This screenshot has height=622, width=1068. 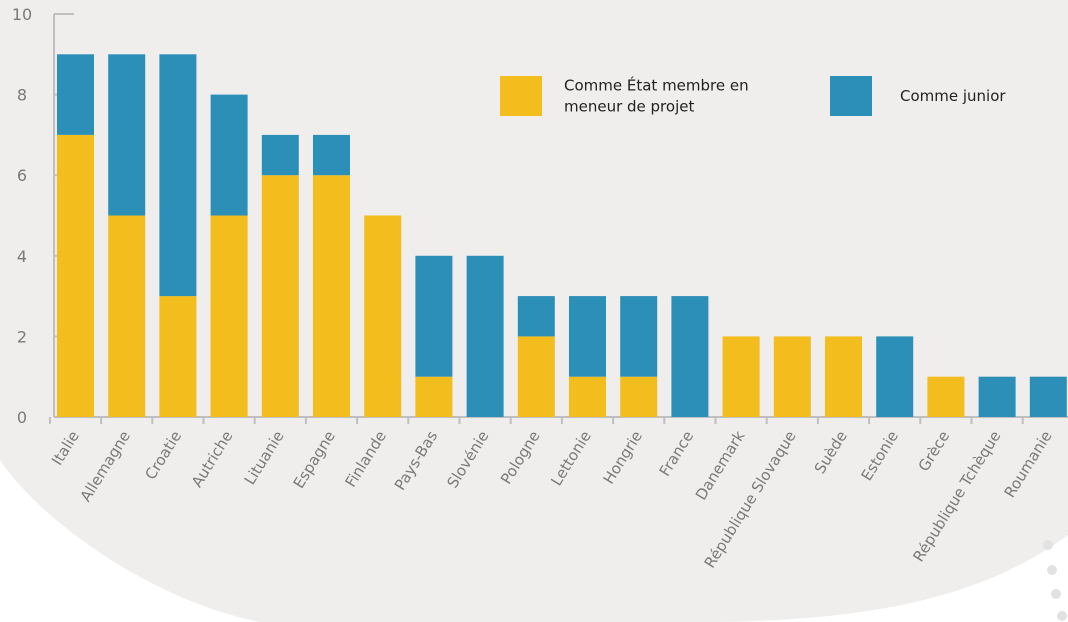 I want to click on y-tick-label: 6, so click(x=22, y=175).